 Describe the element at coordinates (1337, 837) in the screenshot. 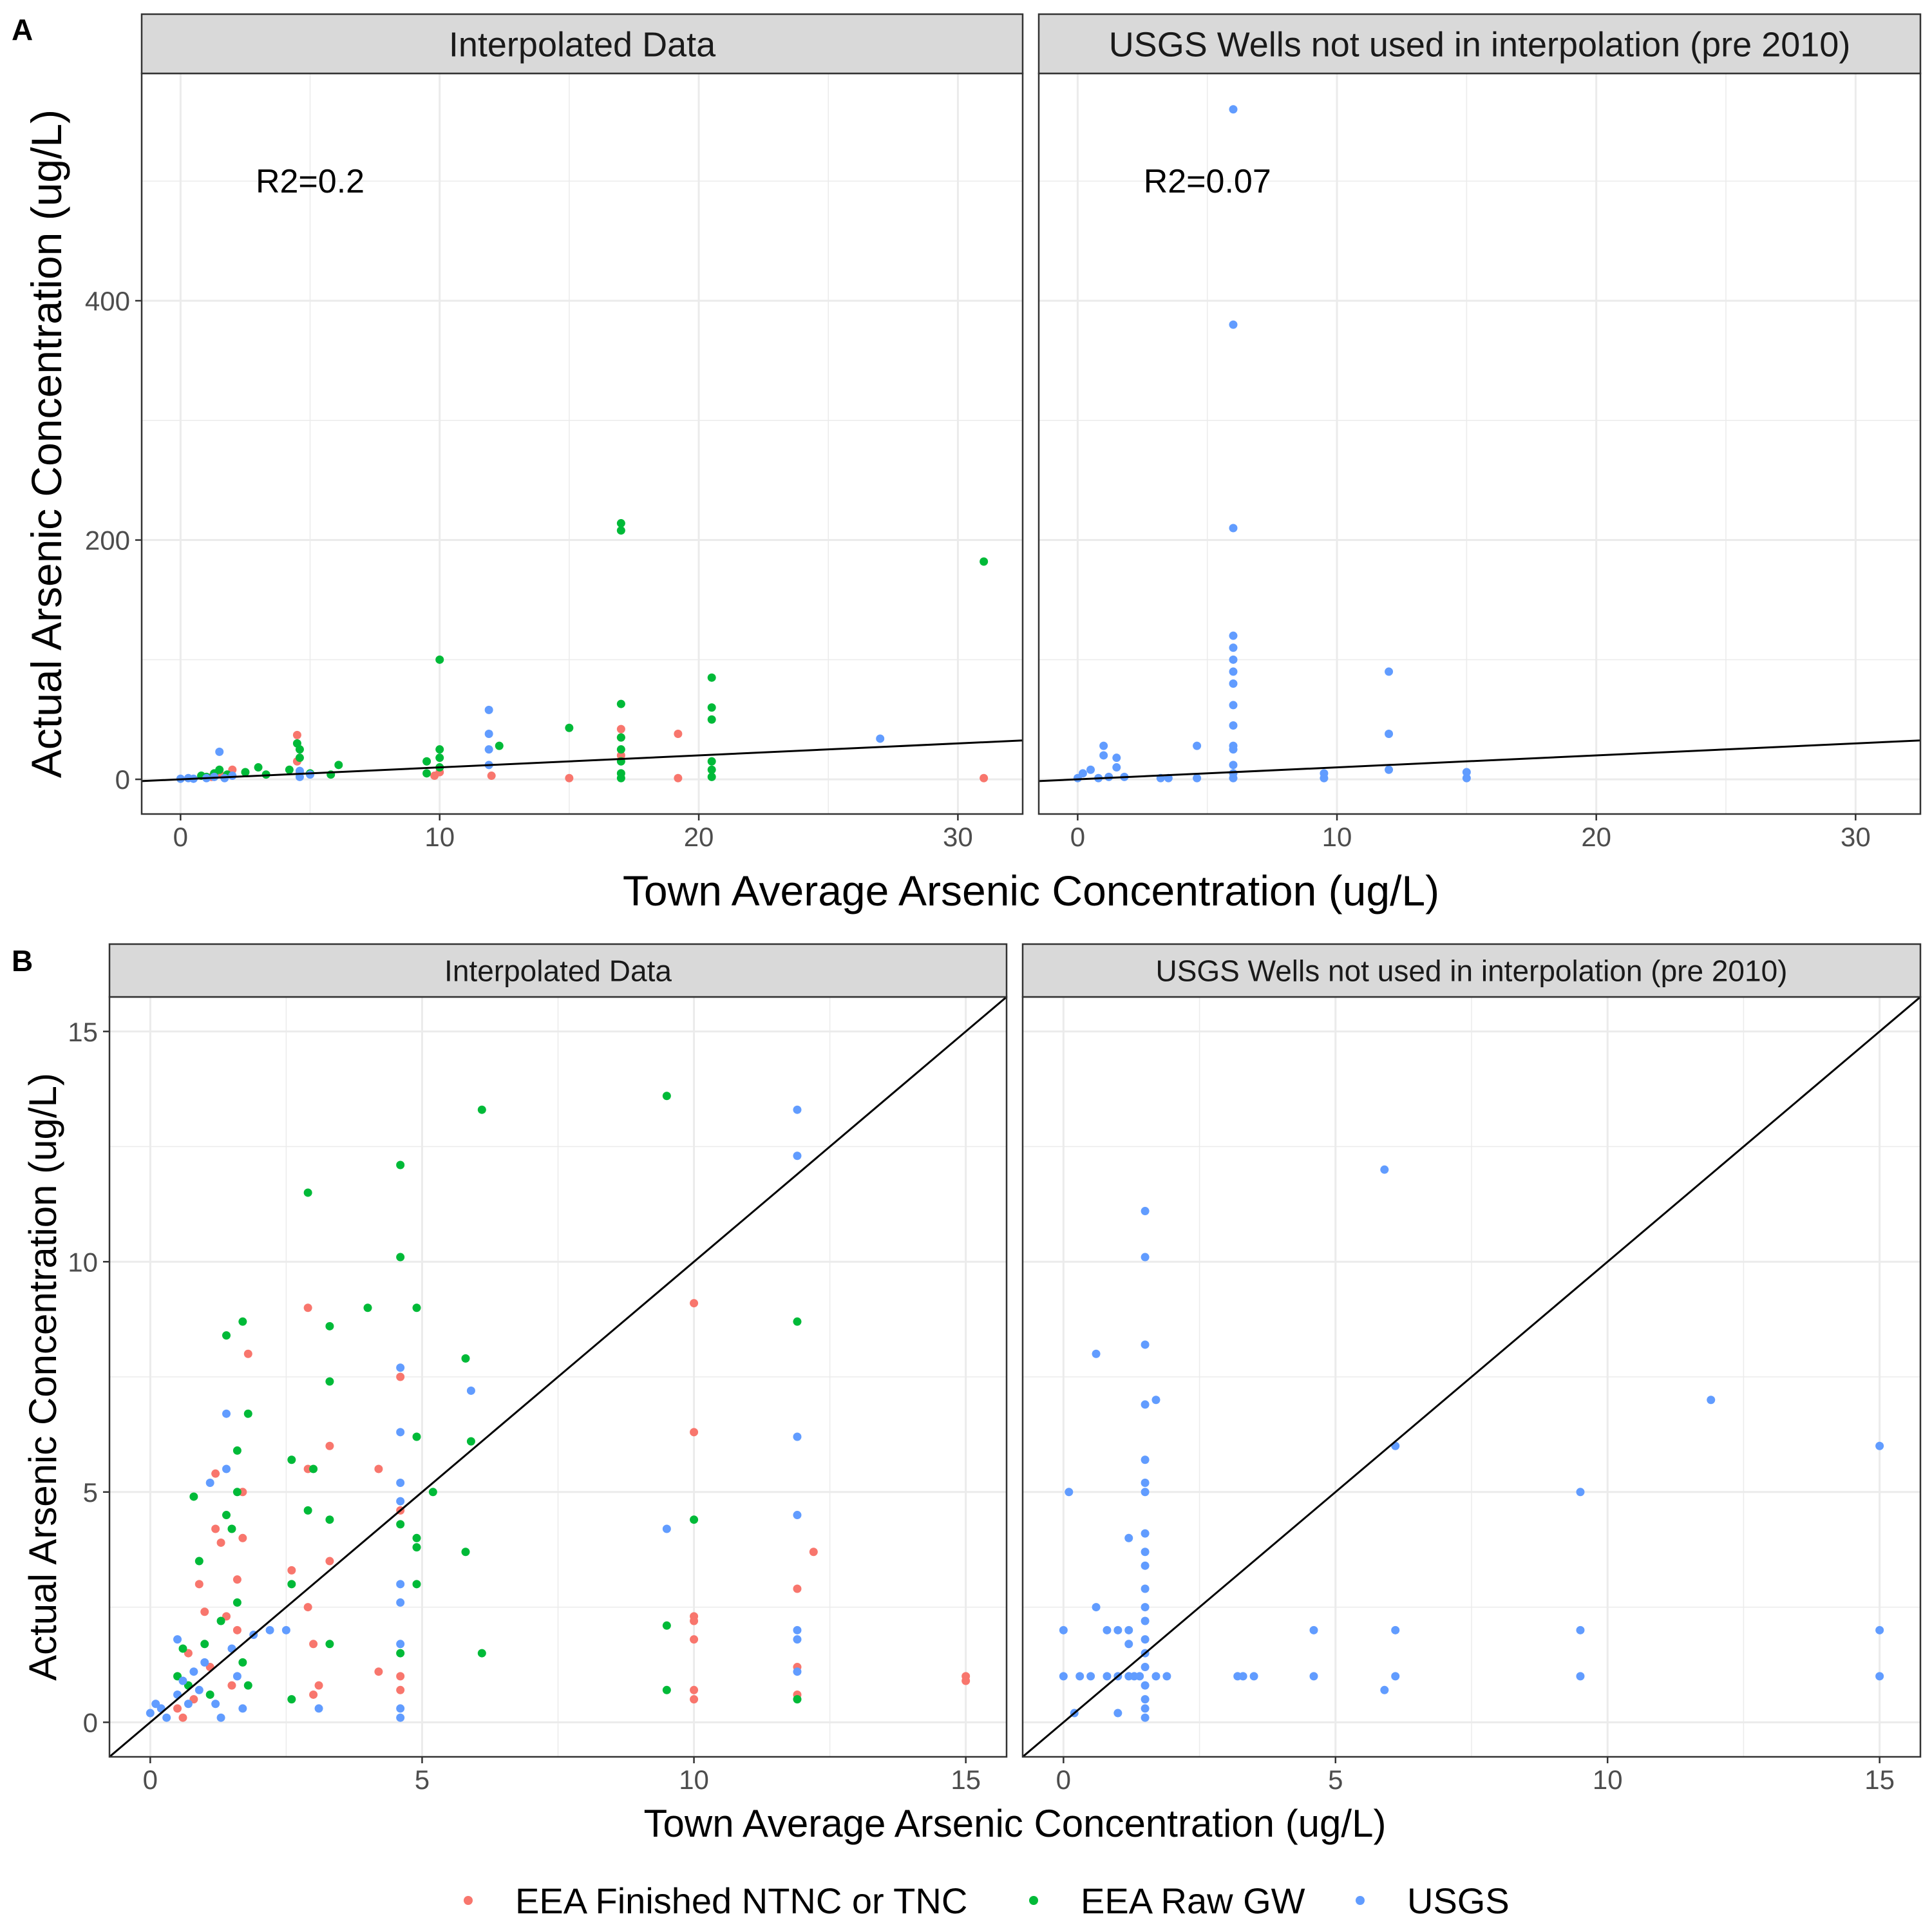

I see `x-tick-label: 10` at that location.